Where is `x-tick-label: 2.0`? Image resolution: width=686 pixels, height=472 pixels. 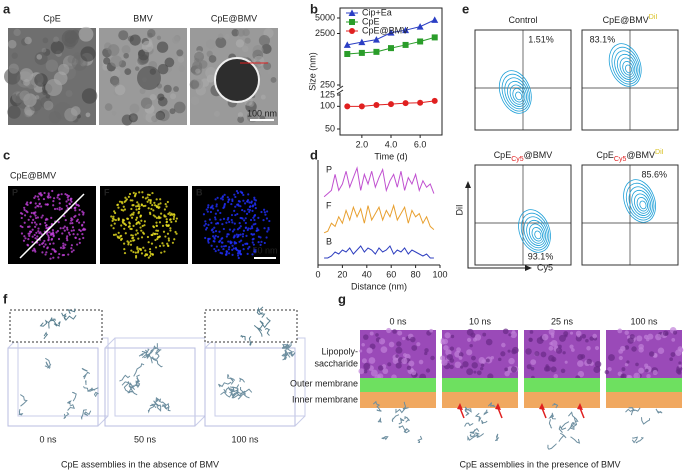 x-tick-label: 2.0 is located at coordinates (362, 144).